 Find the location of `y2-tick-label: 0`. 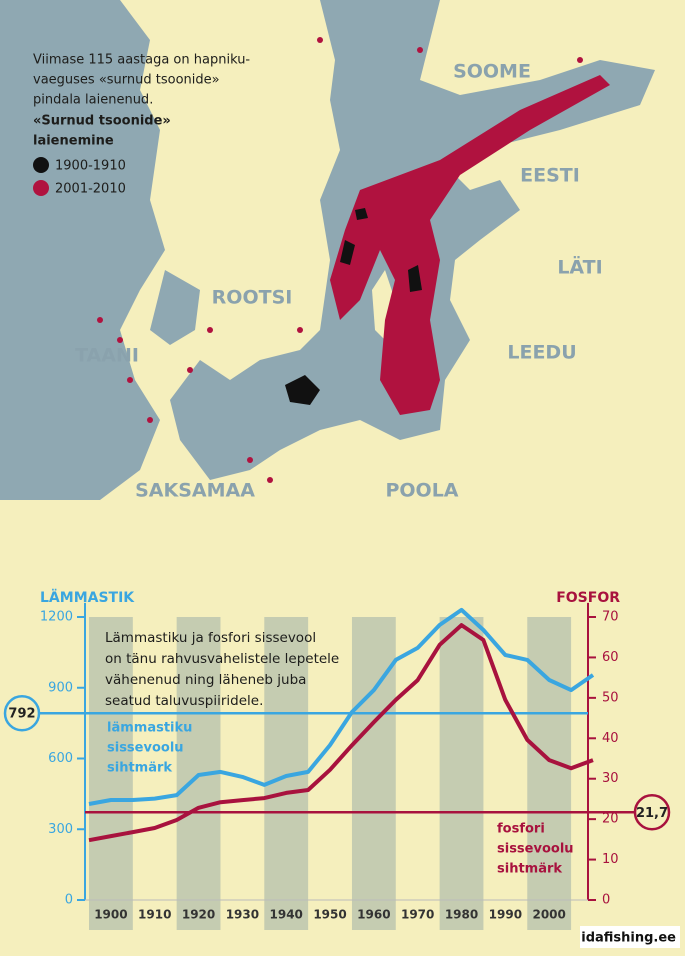

y2-tick-label: 0 is located at coordinates (606, 900).